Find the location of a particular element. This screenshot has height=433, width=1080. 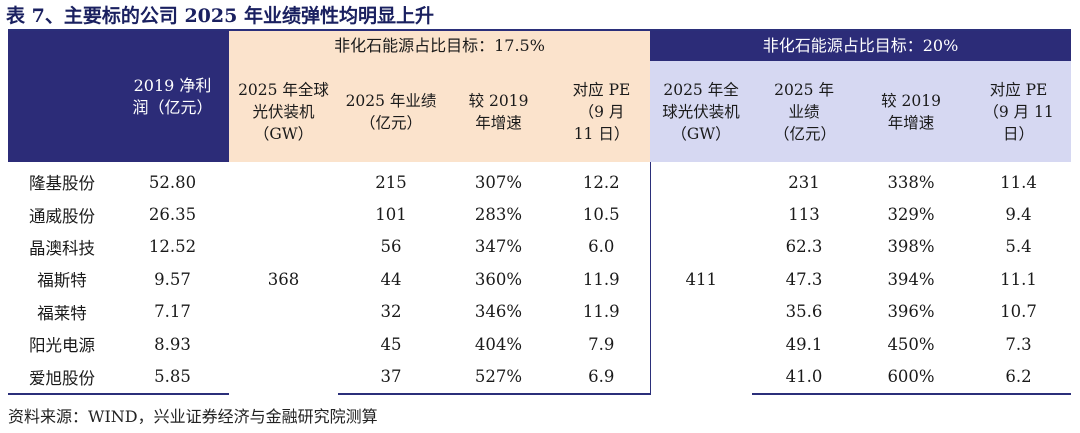

profit-2019: 12.52 is located at coordinates (172, 247).